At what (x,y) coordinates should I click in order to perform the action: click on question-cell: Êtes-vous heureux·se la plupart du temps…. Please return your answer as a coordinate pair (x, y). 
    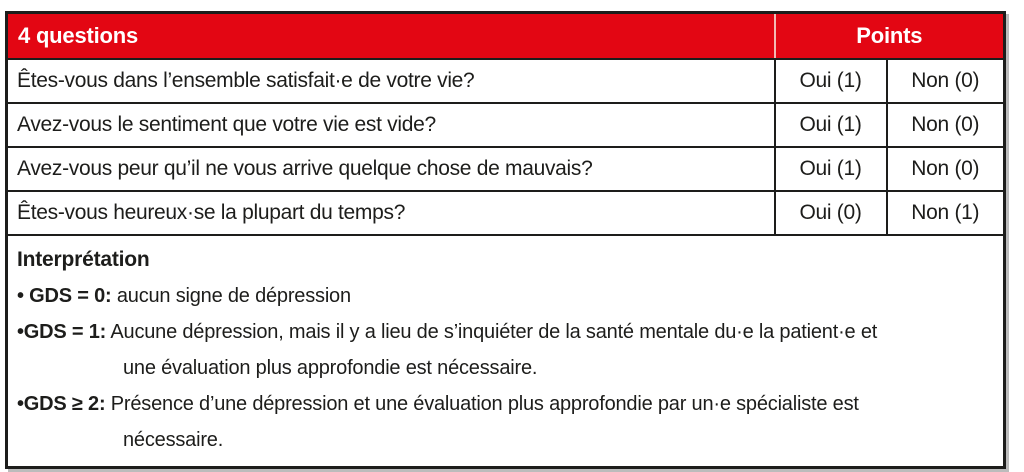
    Looking at the image, I should click on (390, 212).